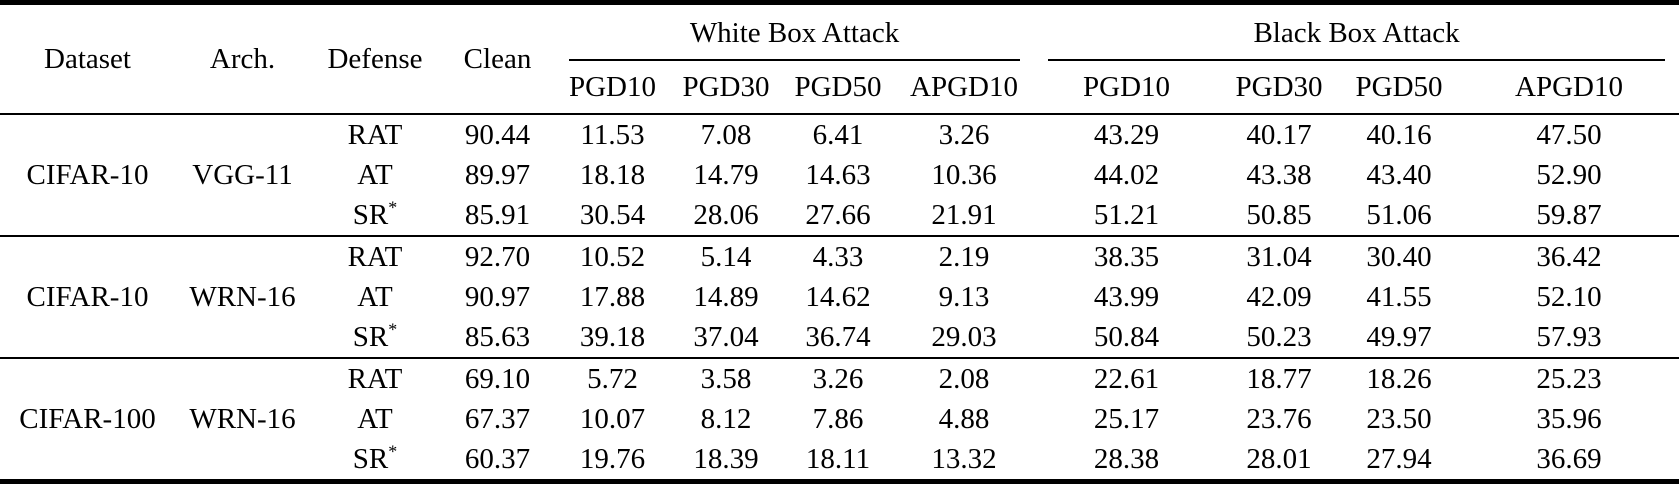 The width and height of the screenshot is (1679, 491). What do you see at coordinates (1279, 86) in the screenshot?
I see `subheader-bb-pgd30: PGD30` at bounding box center [1279, 86].